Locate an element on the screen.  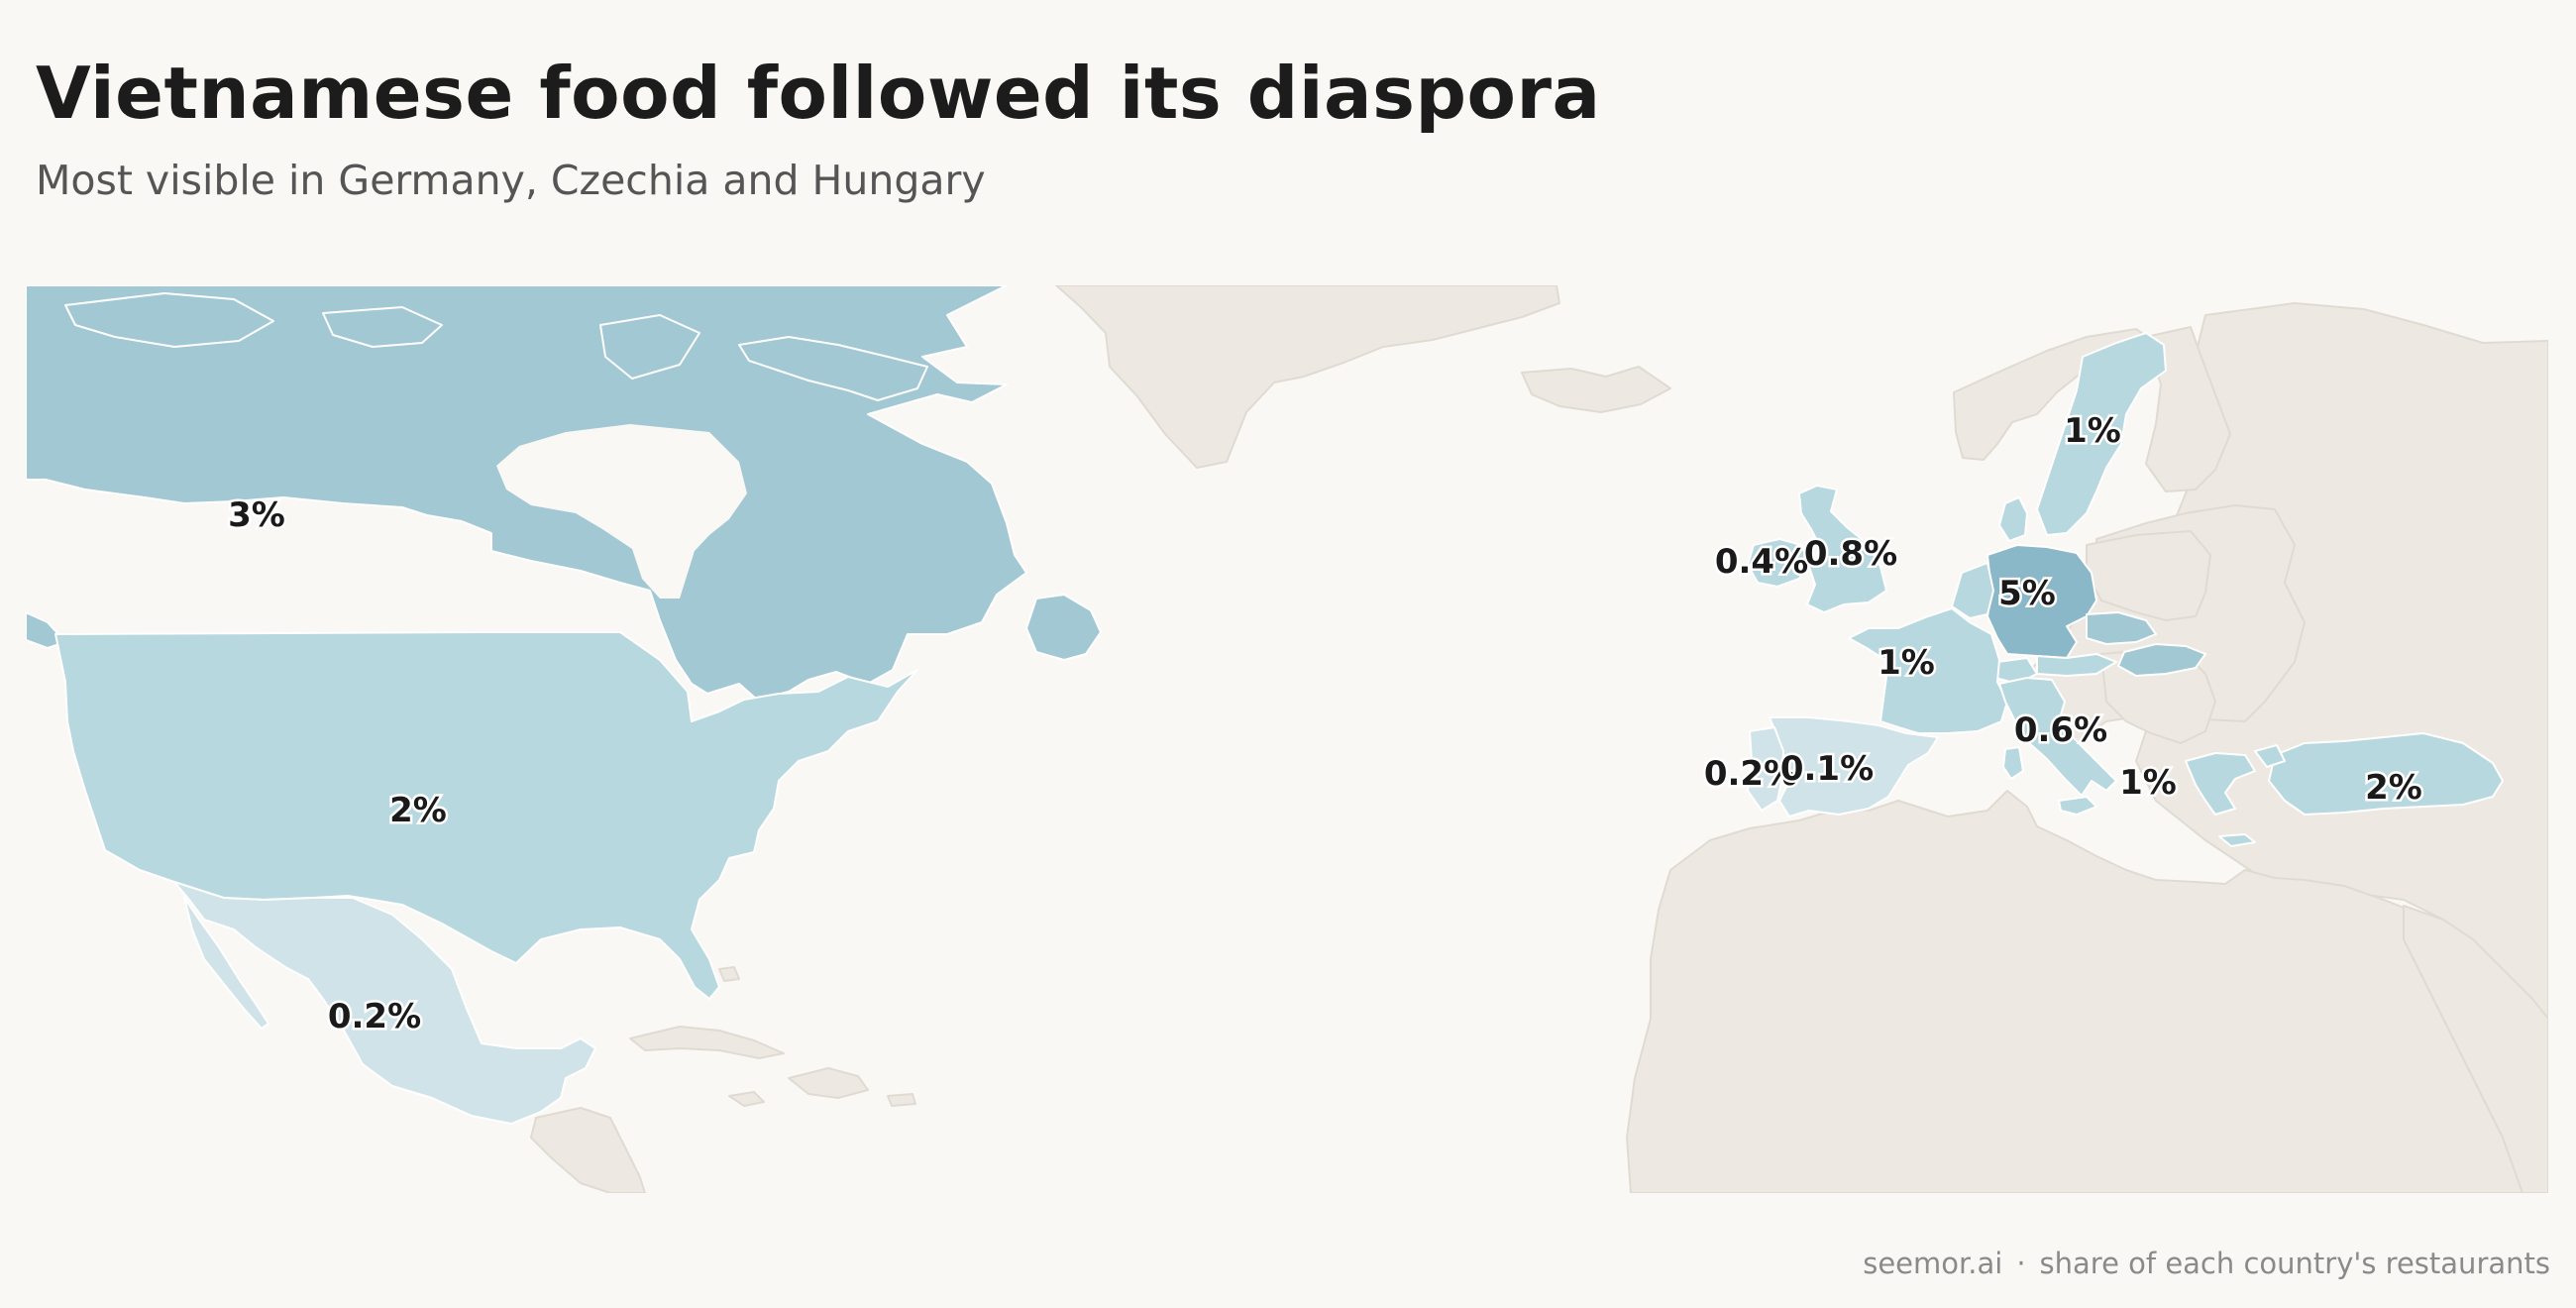
region-iceland is located at coordinates (1596, 389).